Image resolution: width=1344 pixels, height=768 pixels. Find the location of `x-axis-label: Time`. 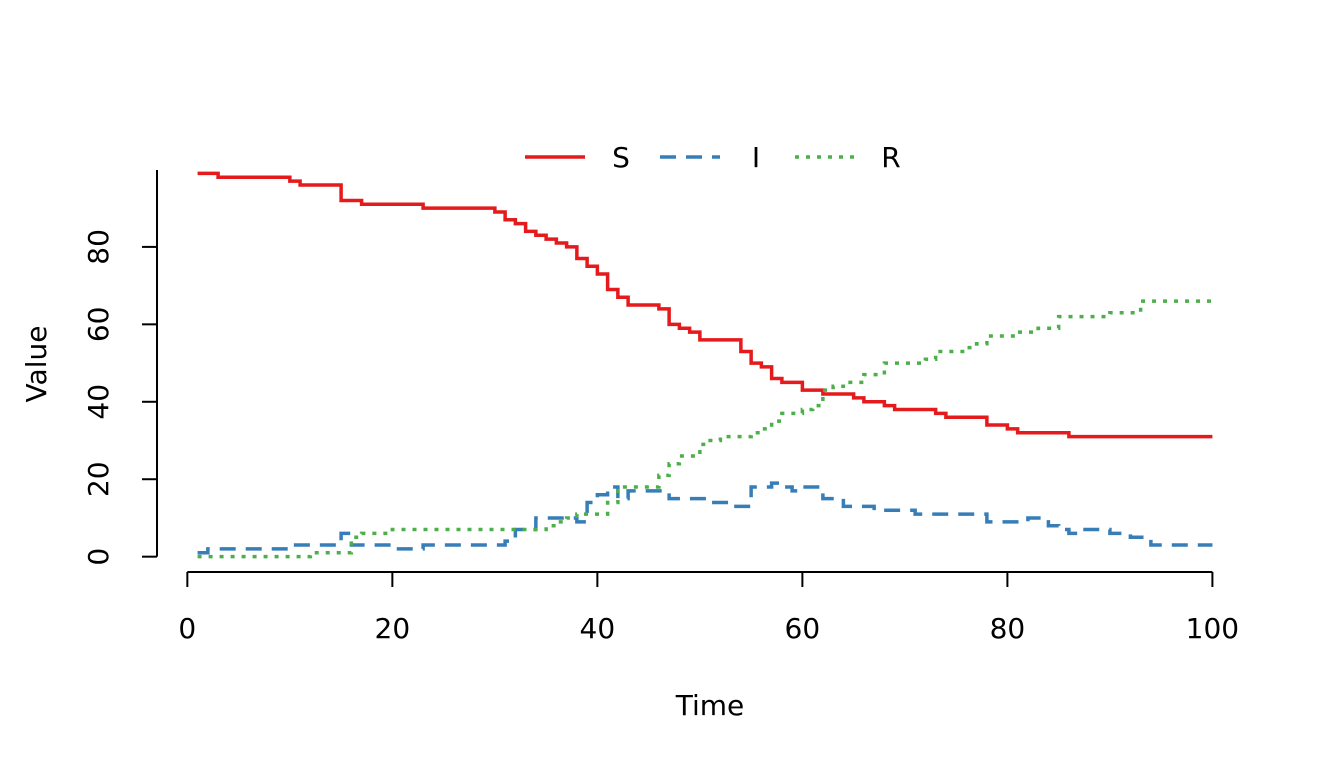

x-axis-label: Time is located at coordinates (710, 705).